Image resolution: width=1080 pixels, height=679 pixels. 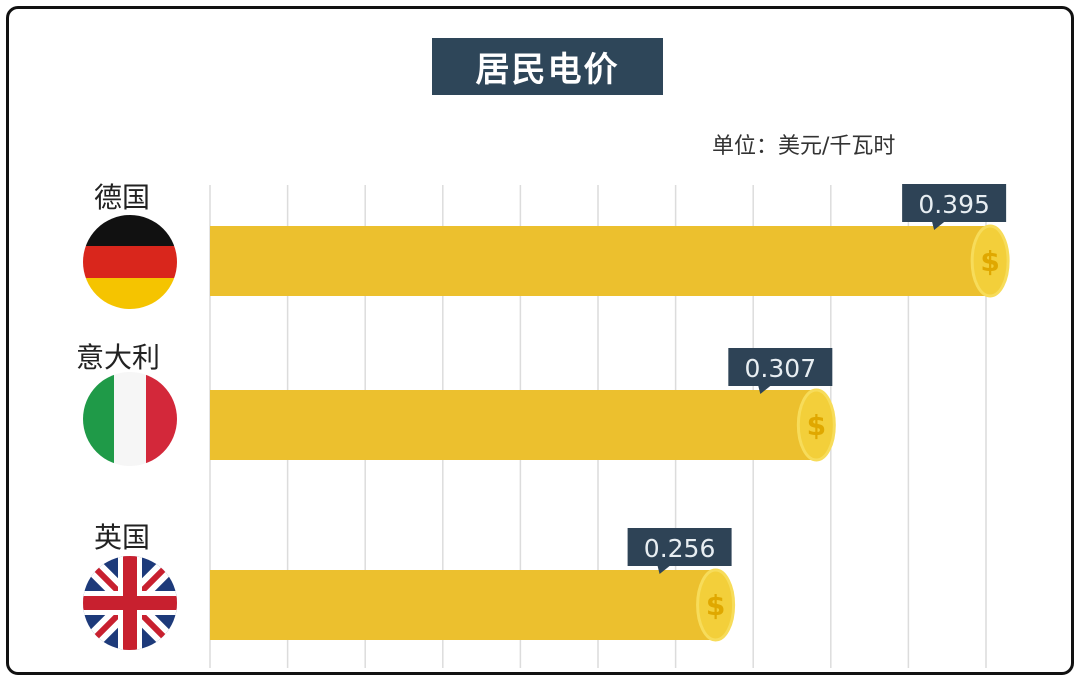 What do you see at coordinates (547, 66) in the screenshot?
I see `chart-title: 居民电价` at bounding box center [547, 66].